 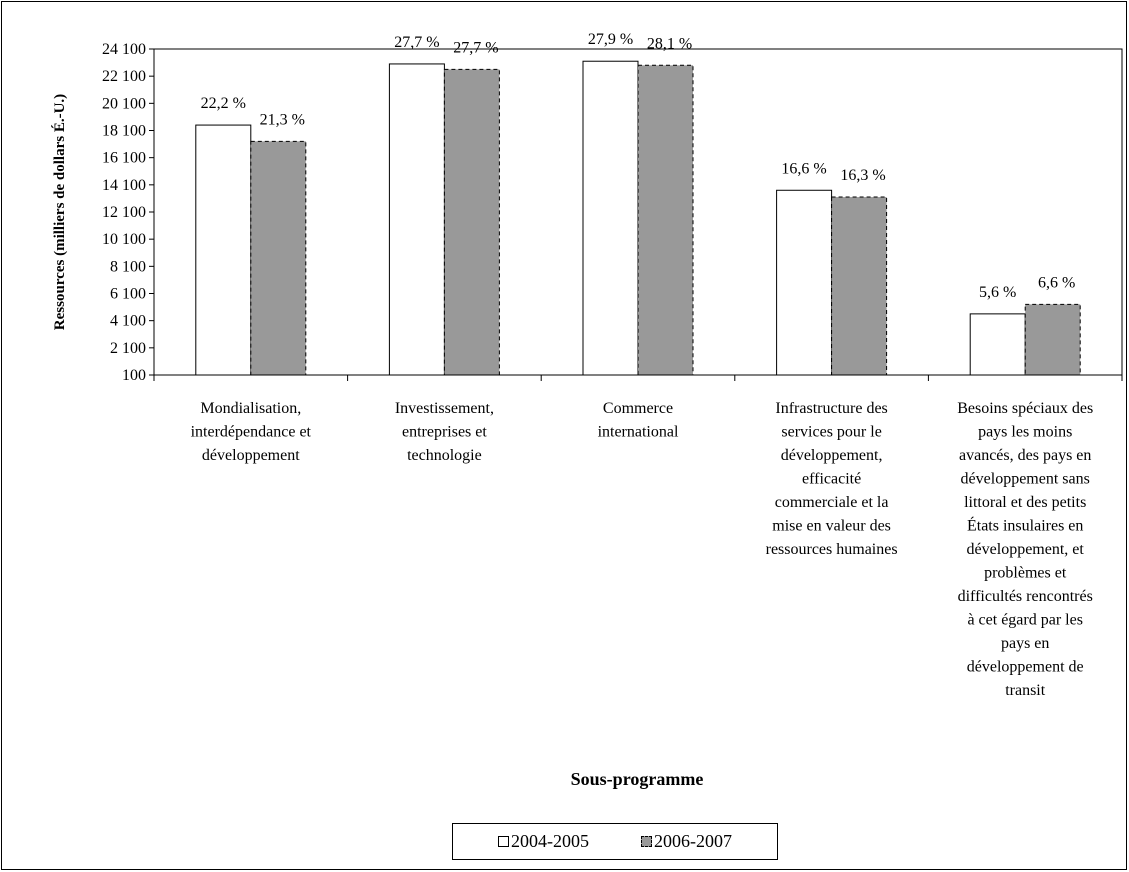 I want to click on y-tick-label: 10 100, so click(x=124, y=239).